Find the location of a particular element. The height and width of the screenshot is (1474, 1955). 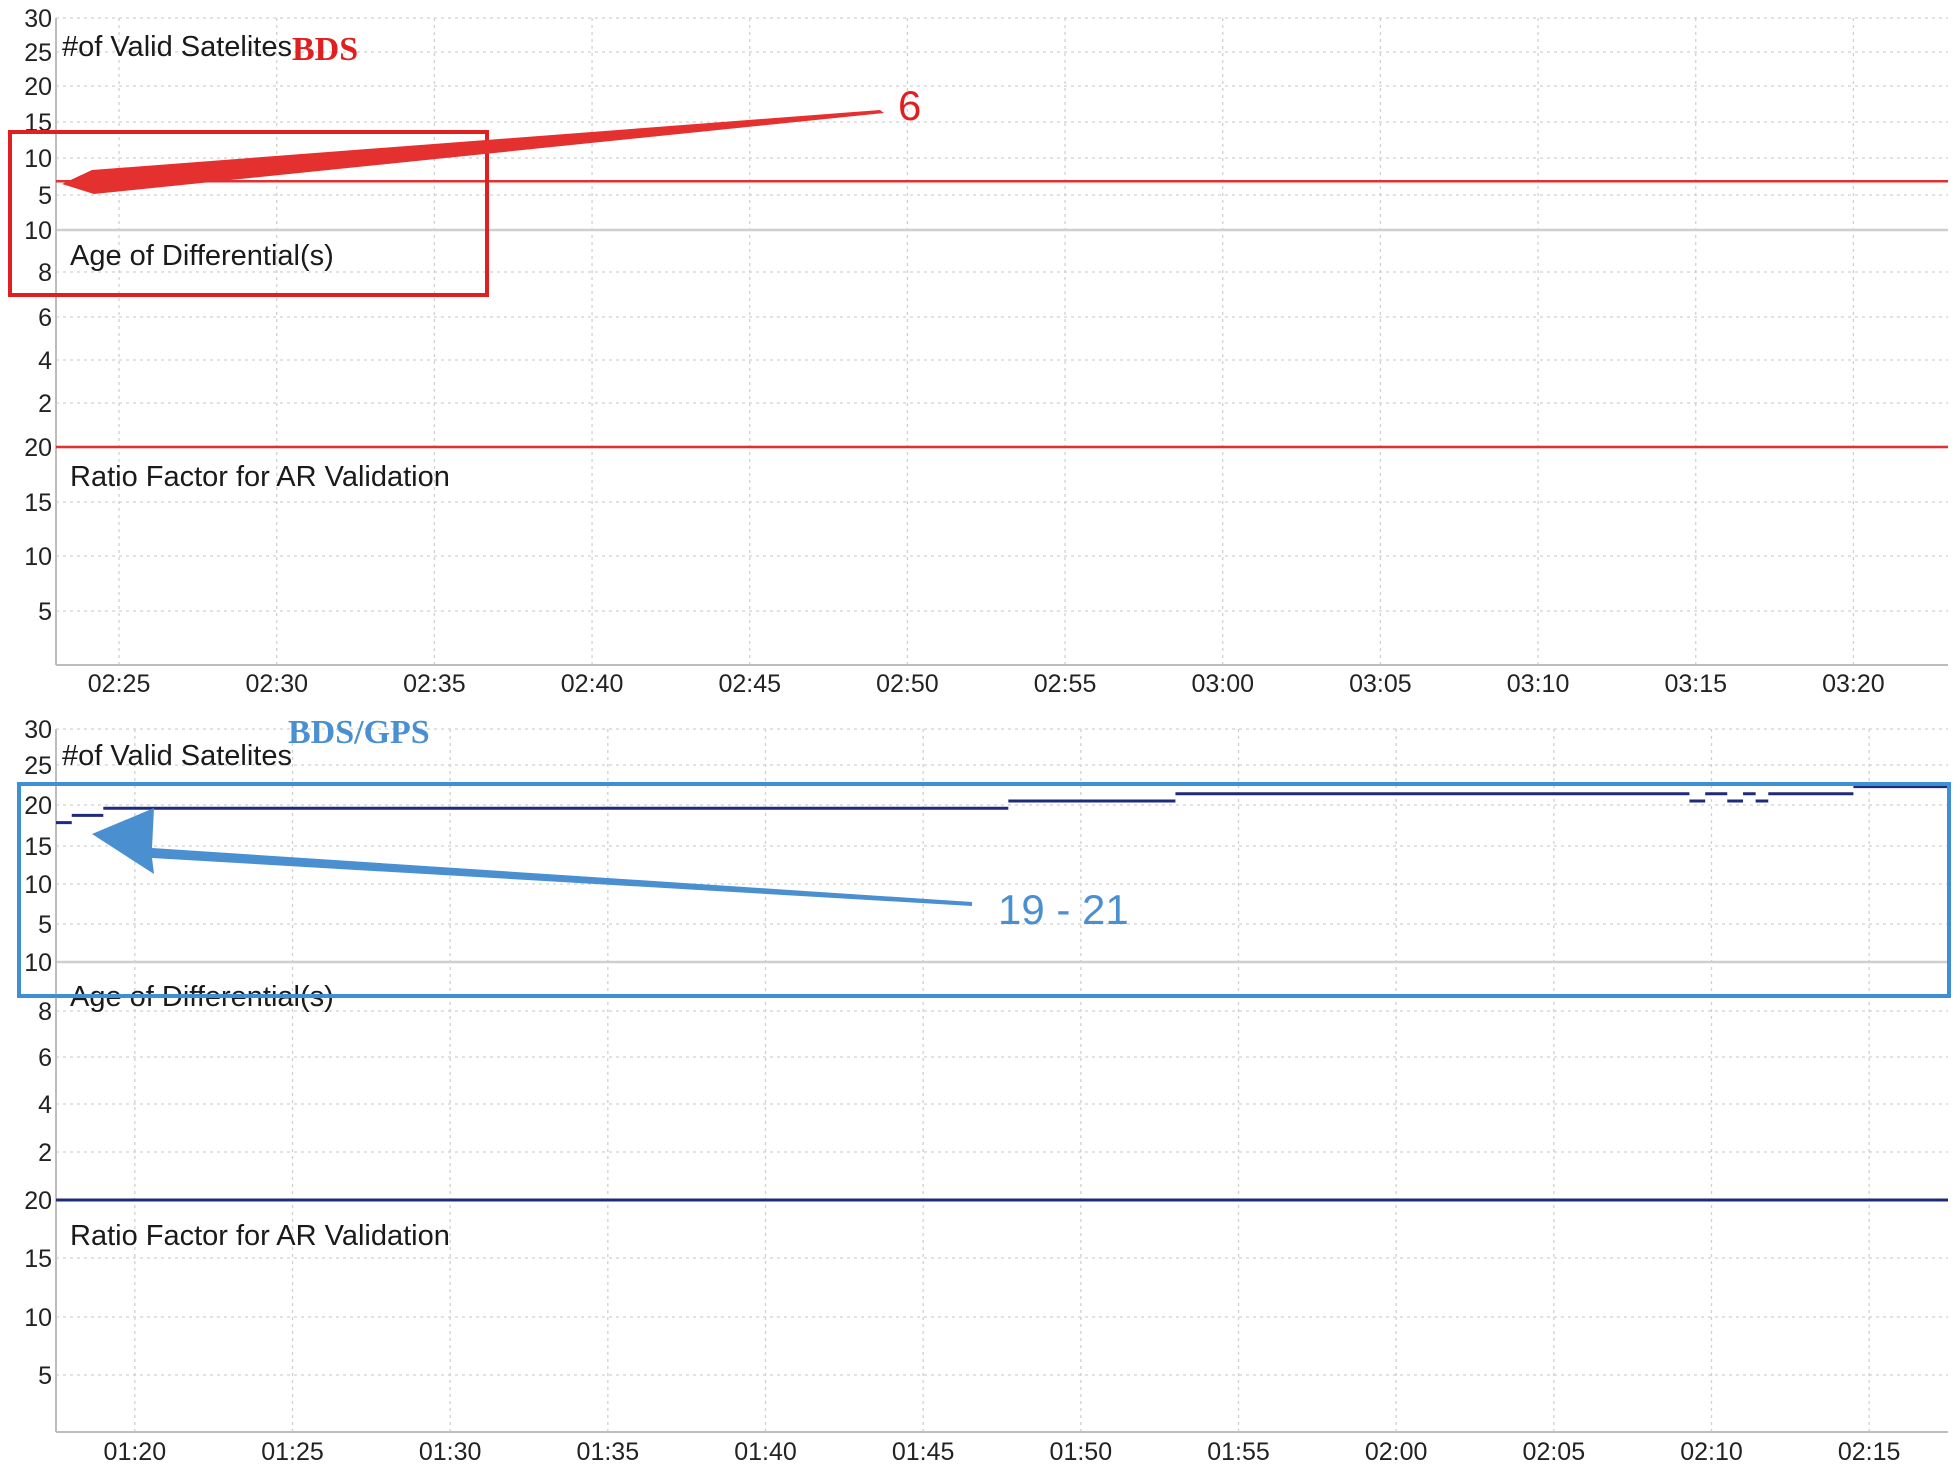

x-tick-label: 02:25 is located at coordinates (119, 684).